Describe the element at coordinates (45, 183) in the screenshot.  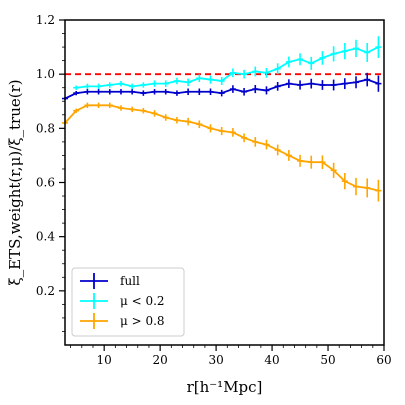
I see `y-tick-label: 0.6` at that location.